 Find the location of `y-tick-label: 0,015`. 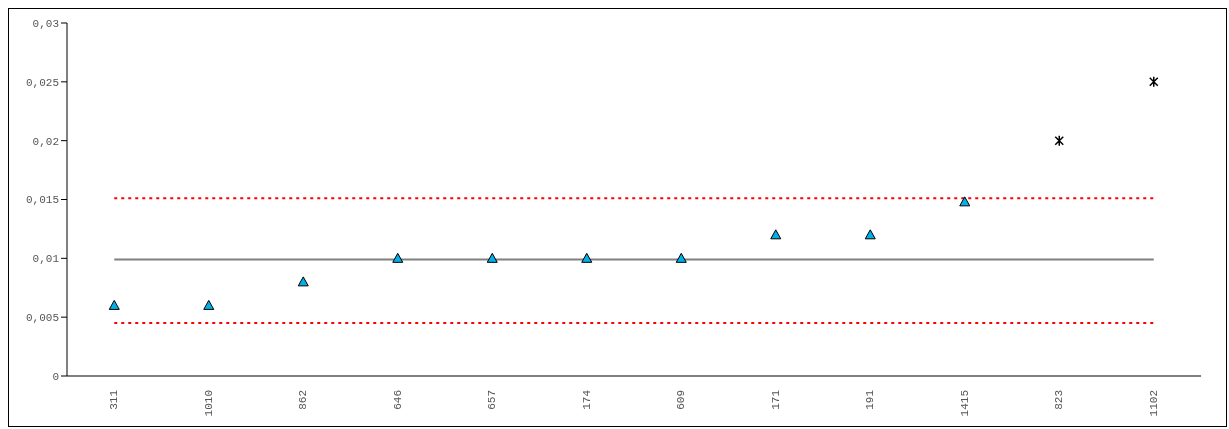

y-tick-label: 0,015 is located at coordinates (42, 200).